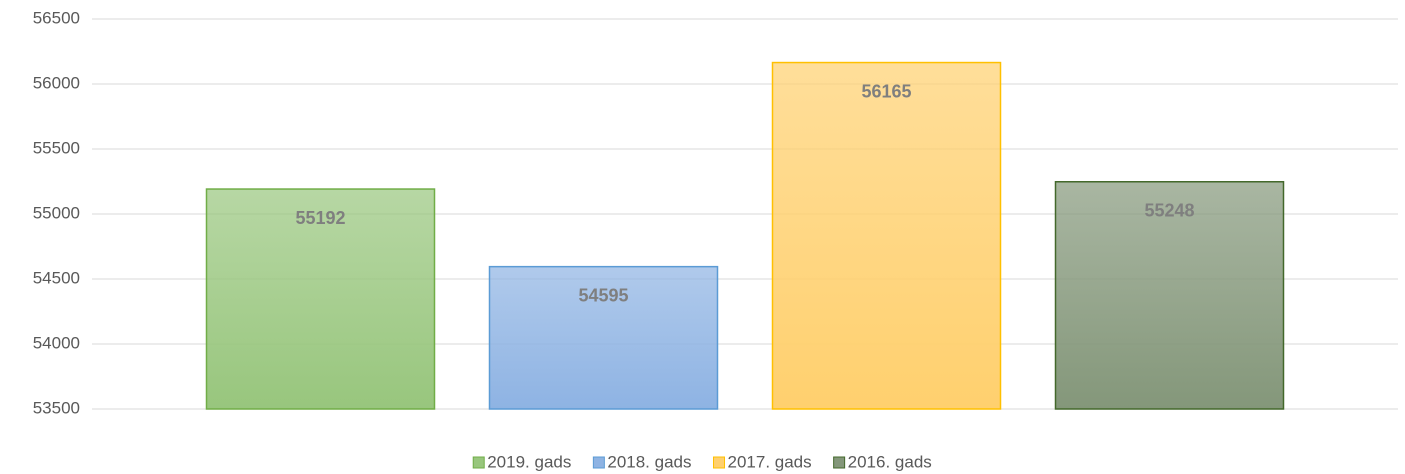 This screenshot has width=1405, height=474. Describe the element at coordinates (56, 17) in the screenshot. I see `y-tick-label: 56500` at that location.